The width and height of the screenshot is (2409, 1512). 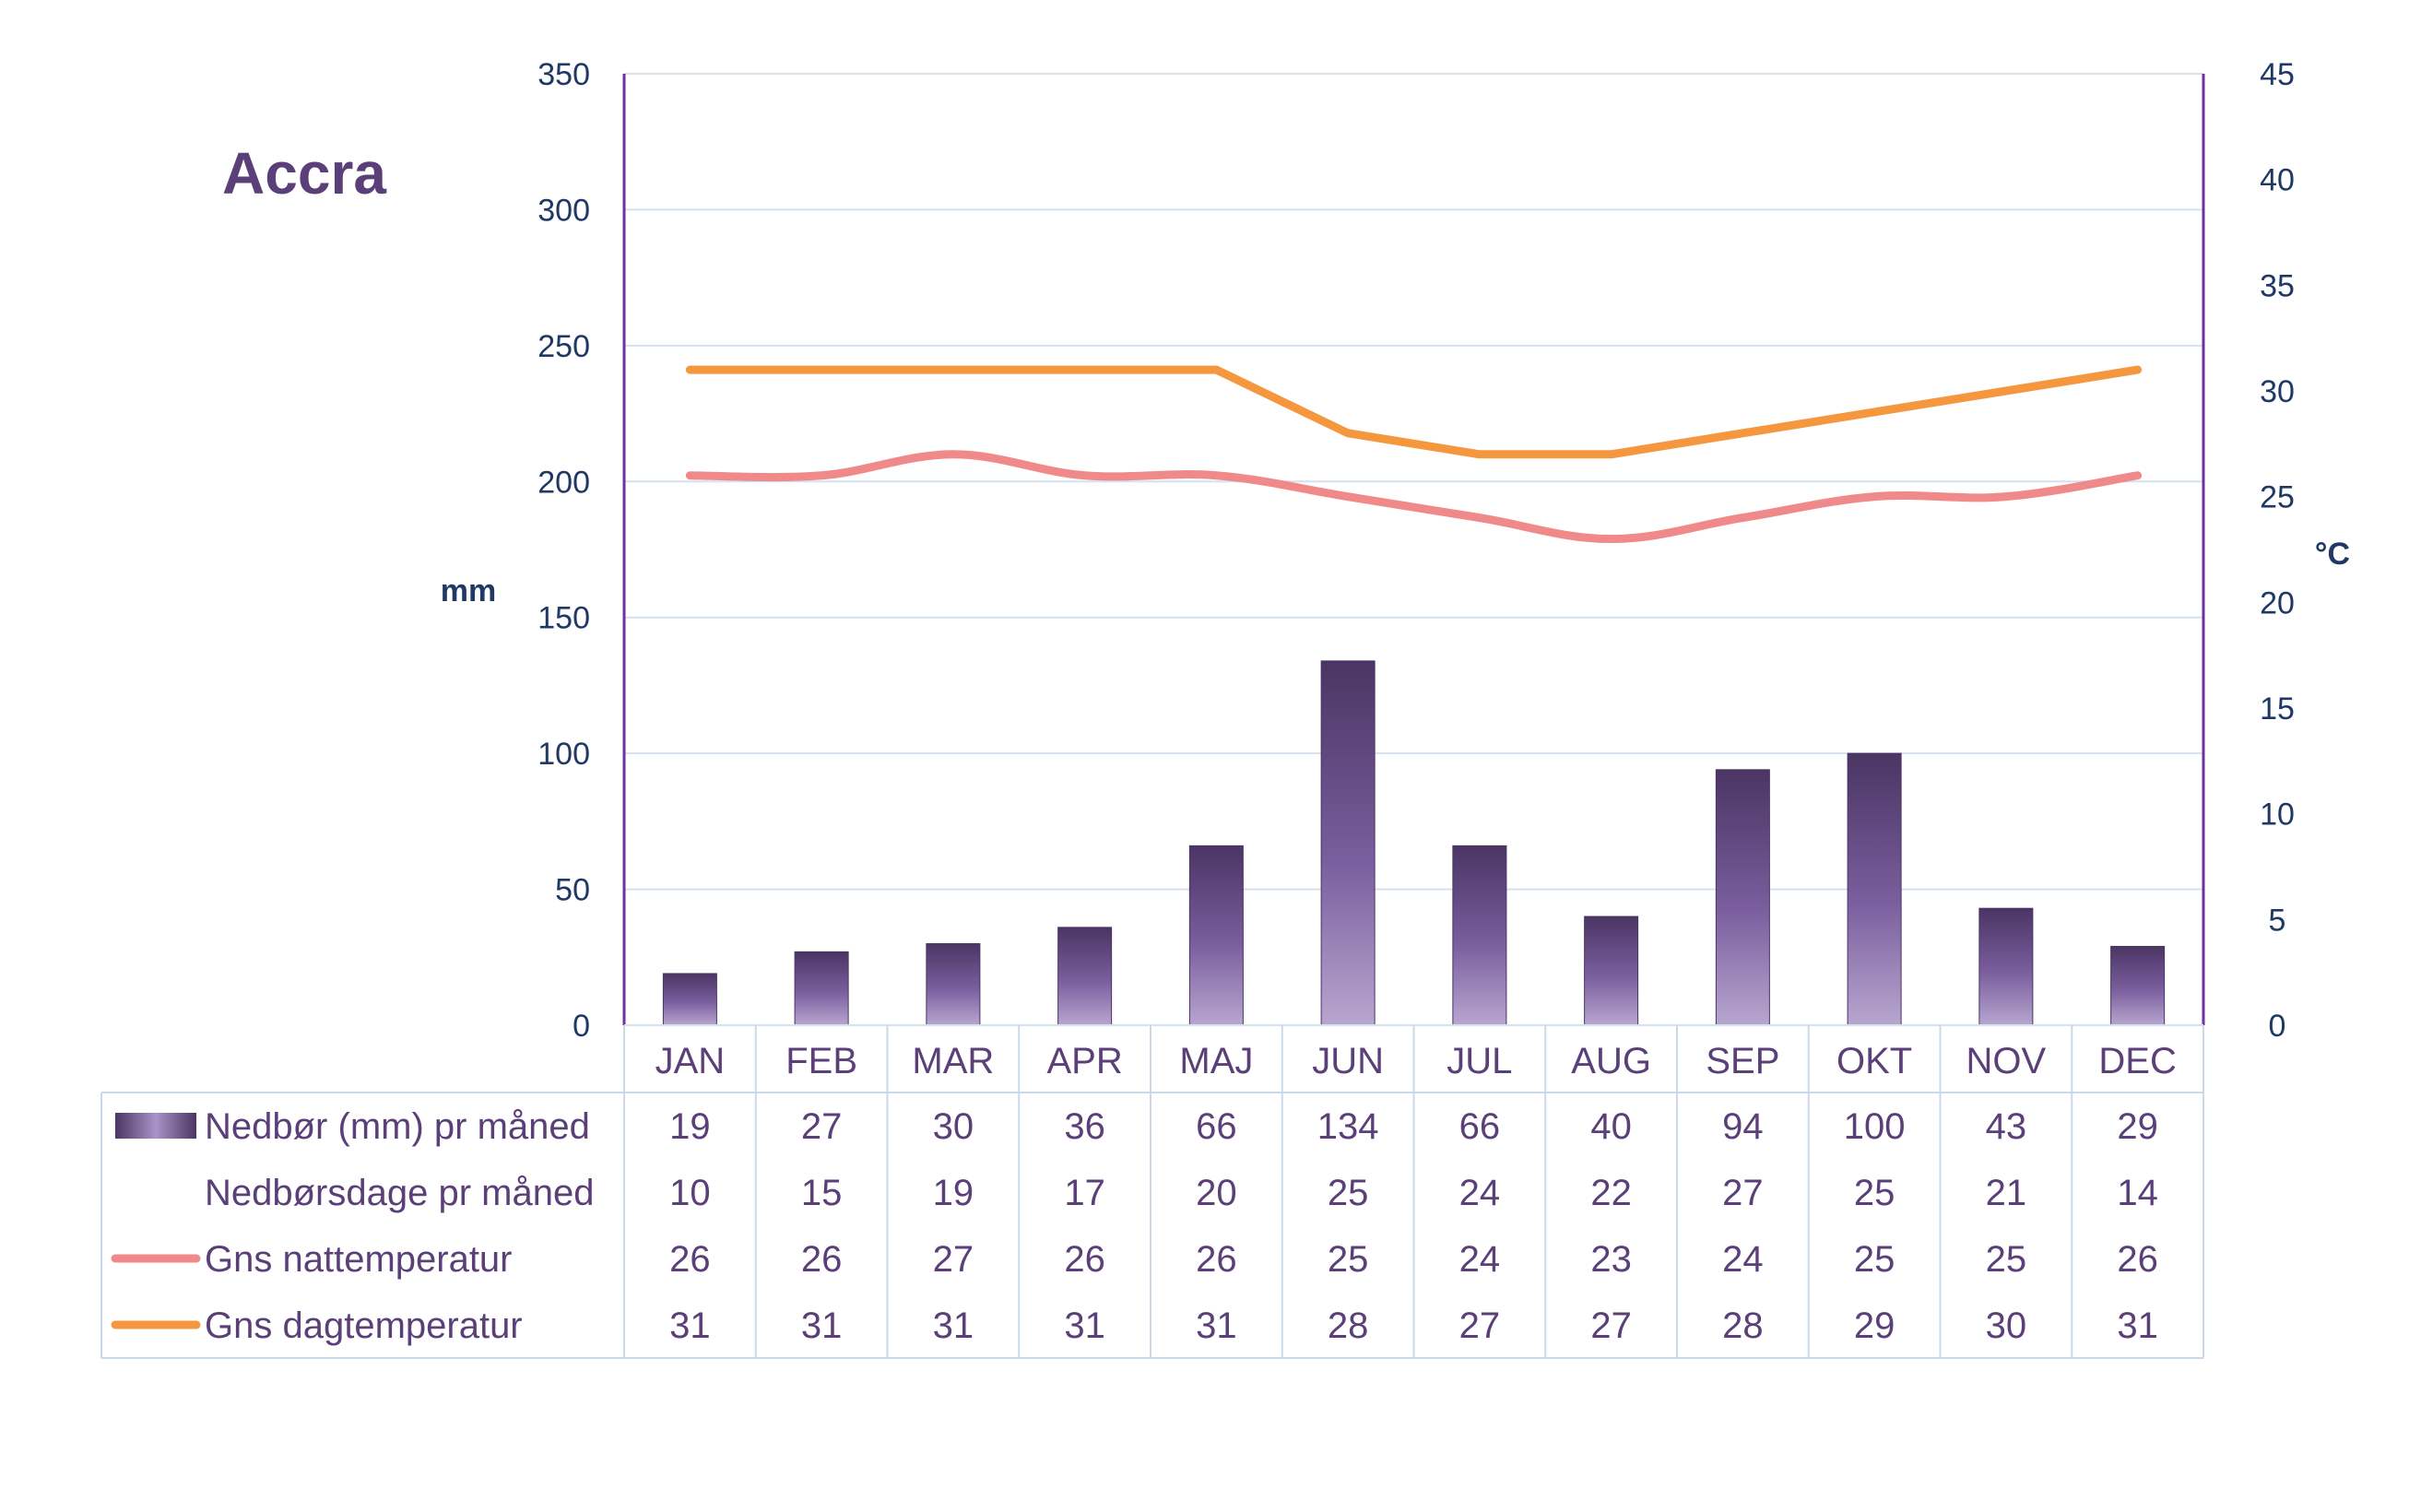 What do you see at coordinates (2277, 1027) in the screenshot?
I see `right-tick-label: 0` at bounding box center [2277, 1027].